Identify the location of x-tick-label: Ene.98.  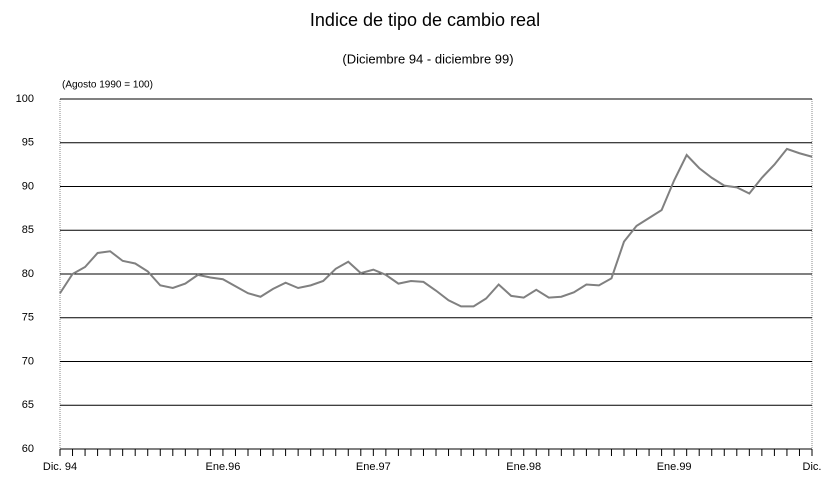
(523, 467).